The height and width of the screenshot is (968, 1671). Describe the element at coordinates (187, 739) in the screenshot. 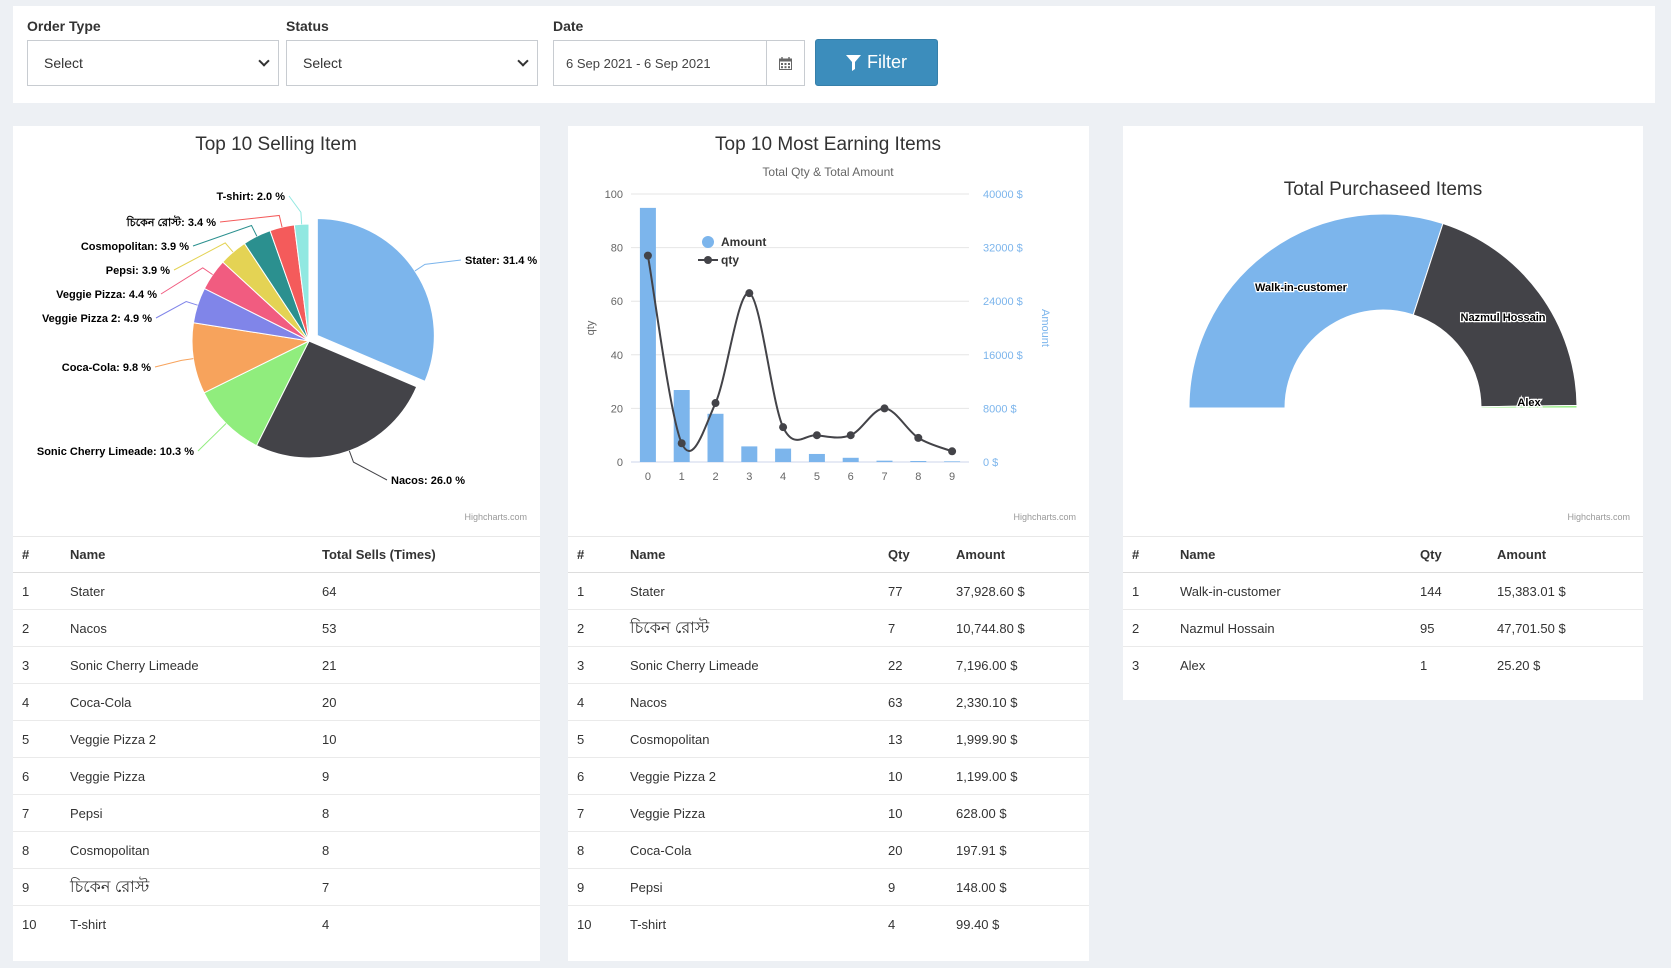

I see `table-cell: Veggie Pizza 2` at that location.